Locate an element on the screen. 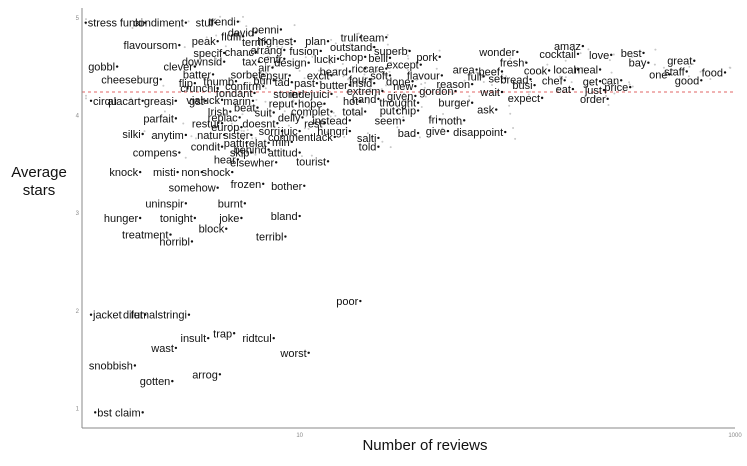 This screenshot has height=466, width=747. point-label: air is located at coordinates (264, 69).